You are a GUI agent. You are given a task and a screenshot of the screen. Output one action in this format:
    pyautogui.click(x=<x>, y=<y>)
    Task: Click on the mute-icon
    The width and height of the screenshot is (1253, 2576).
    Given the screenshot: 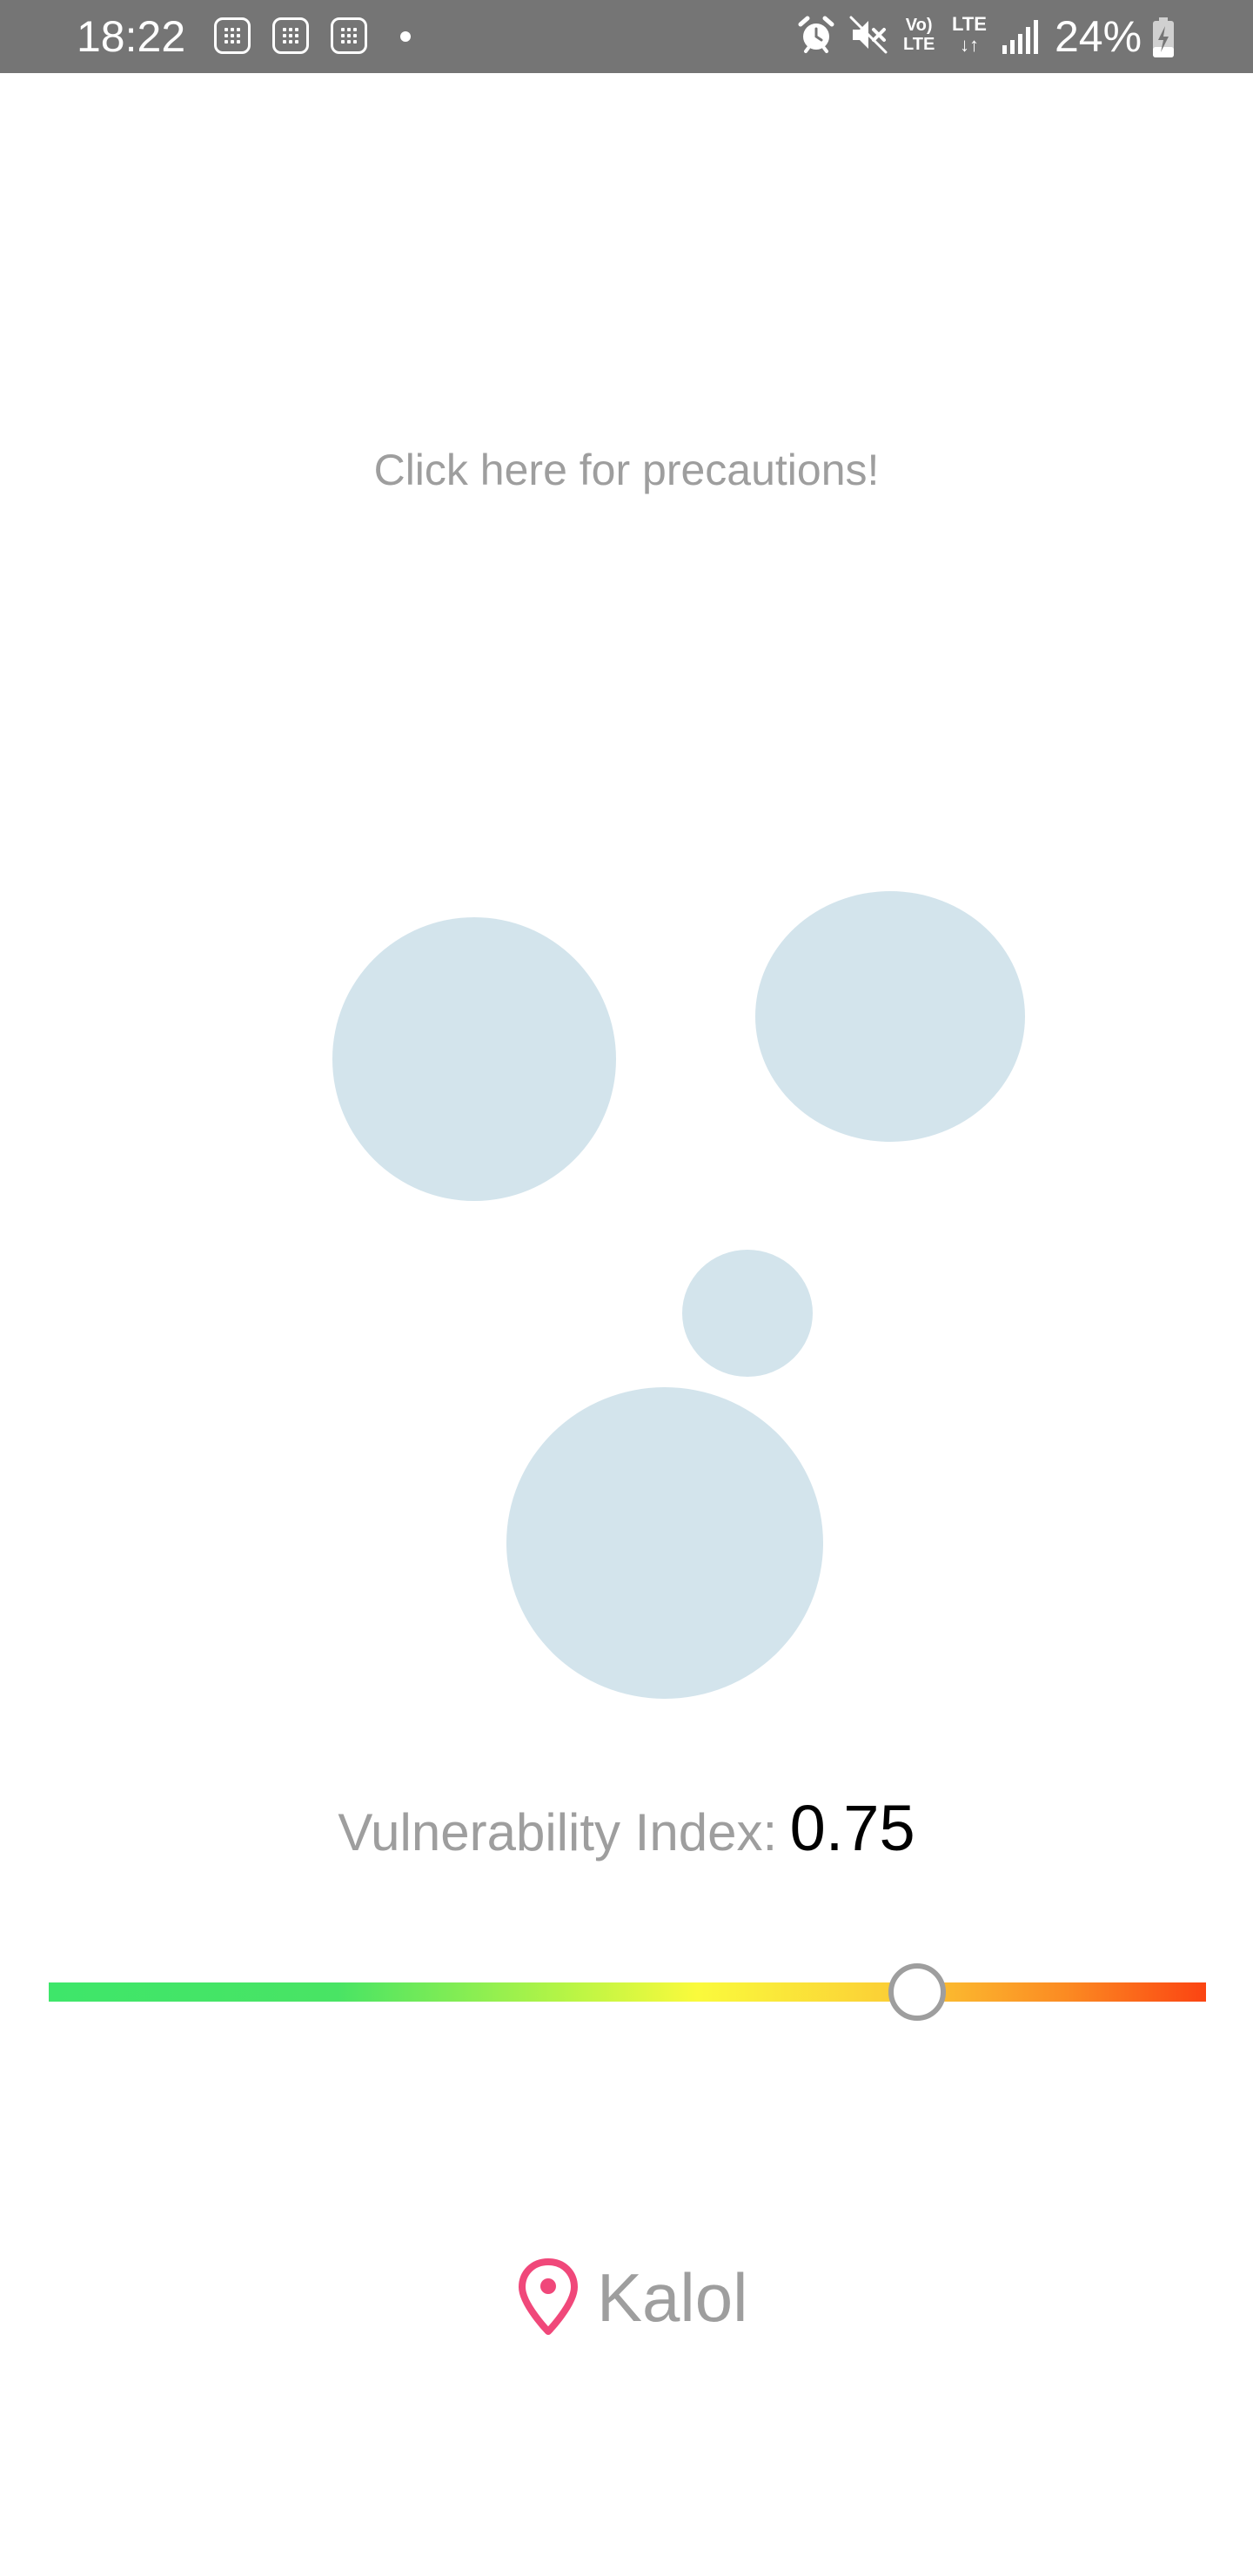 What is the action you would take?
    pyautogui.click(x=868, y=35)
    